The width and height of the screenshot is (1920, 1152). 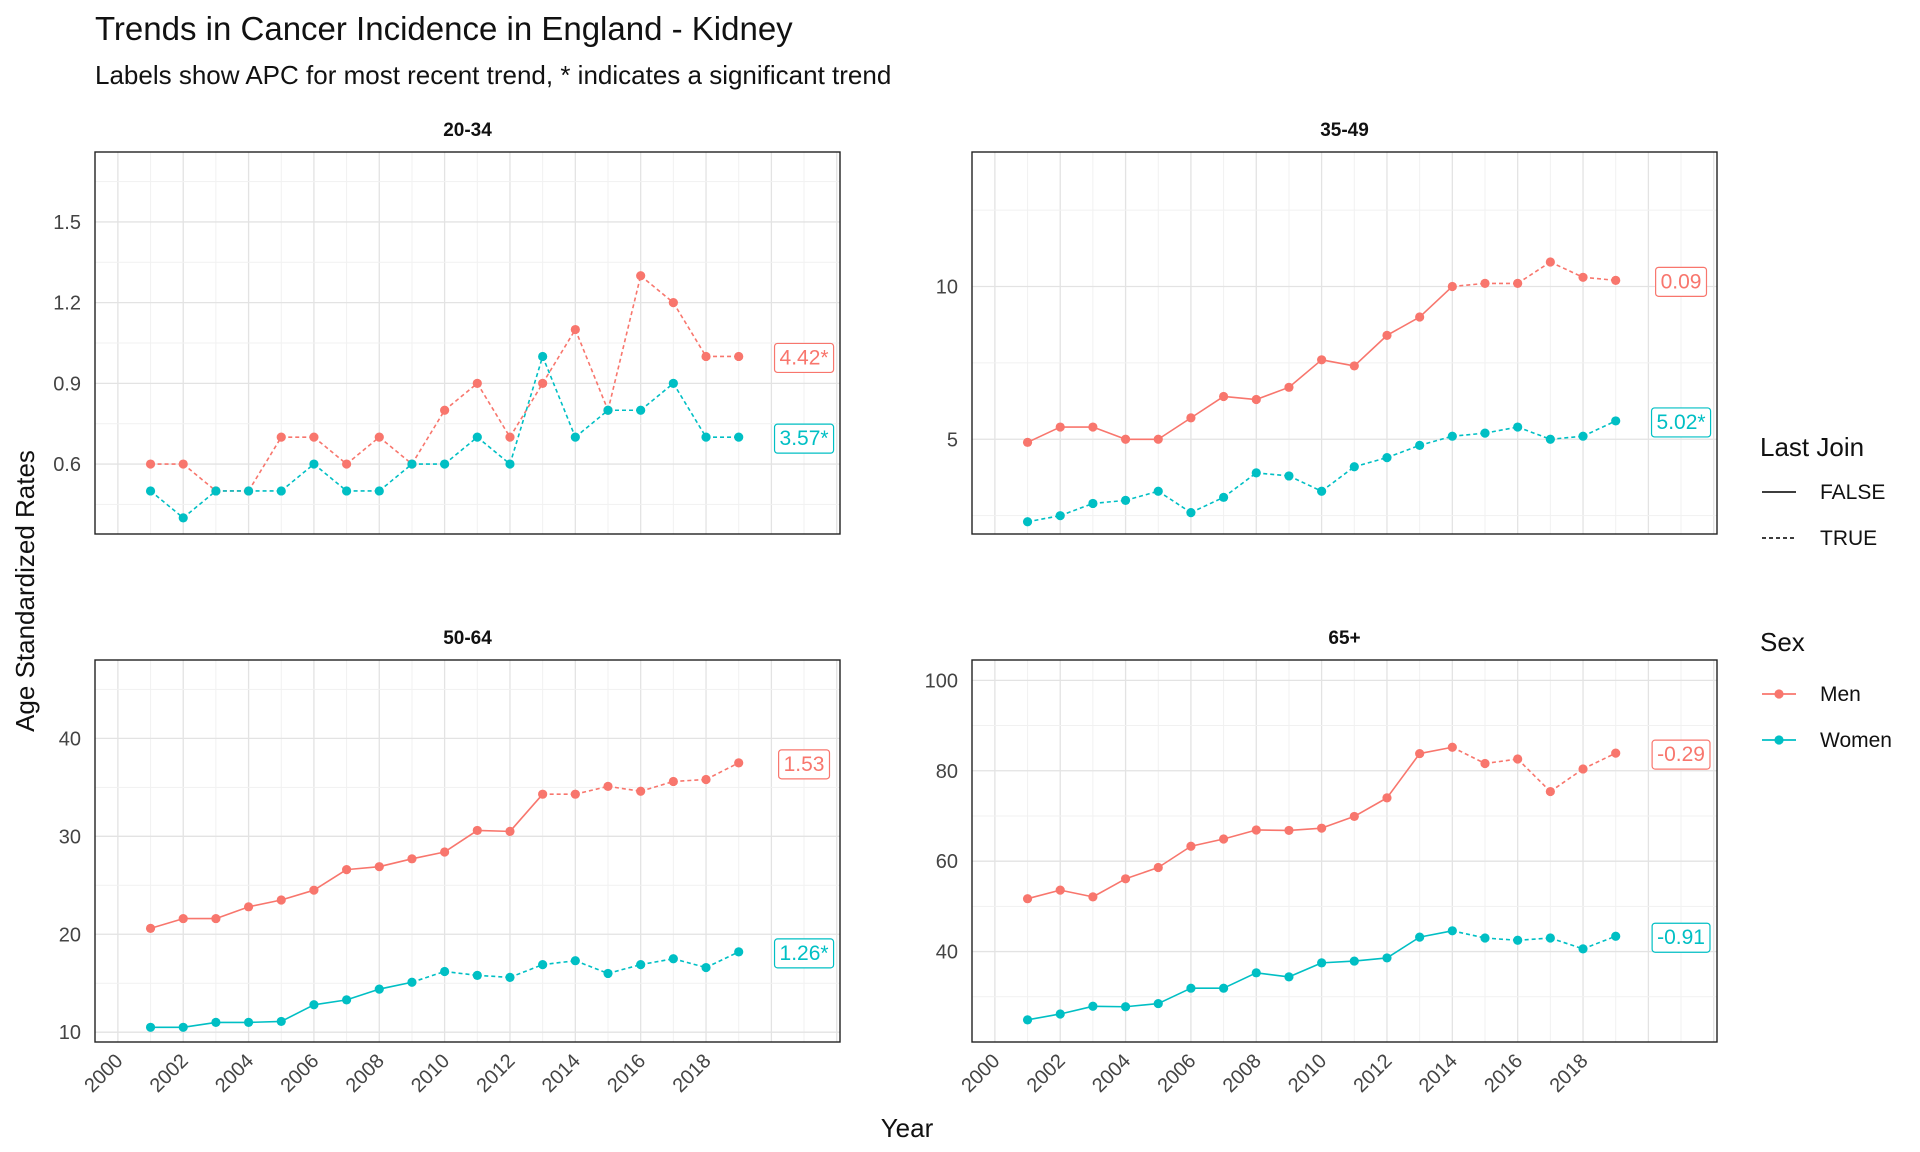 I want to click on panel-border, so click(x=467, y=343).